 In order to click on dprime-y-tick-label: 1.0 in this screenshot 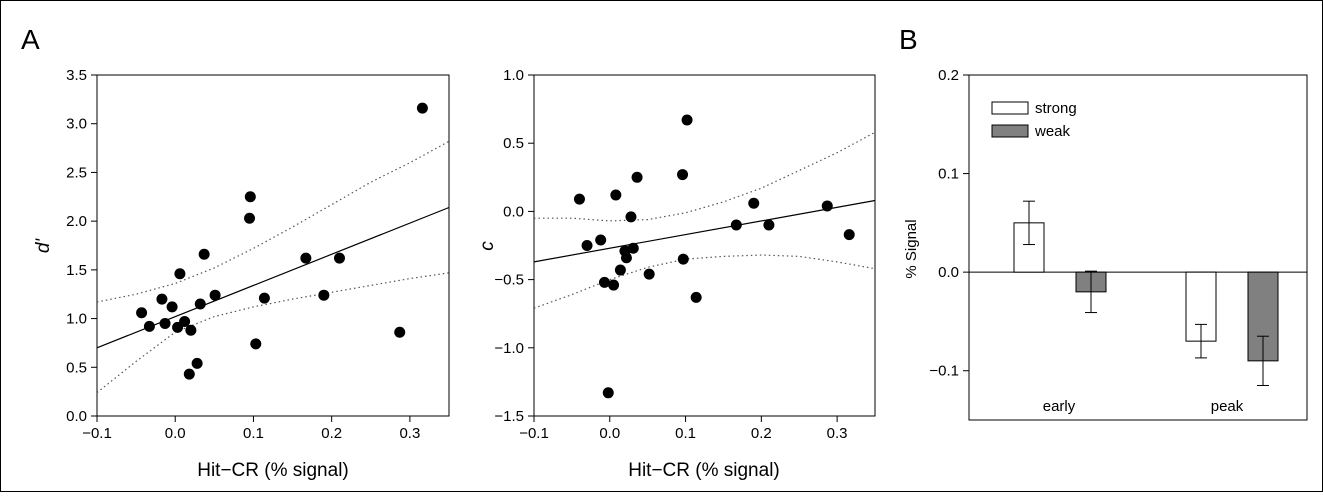, I will do `click(76, 319)`.